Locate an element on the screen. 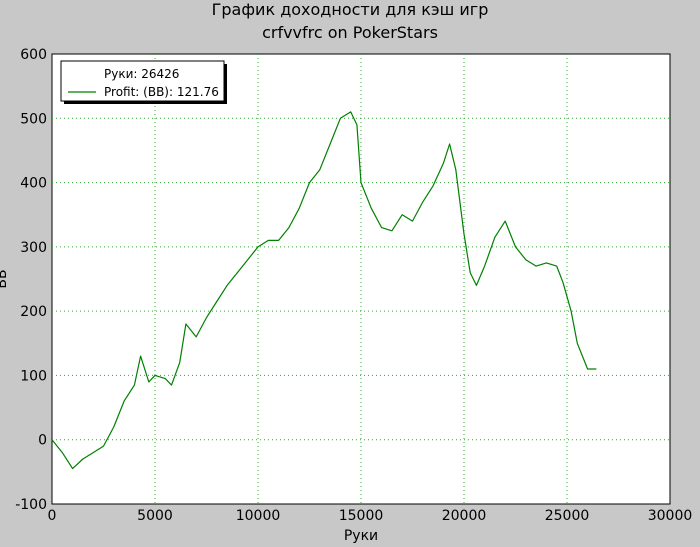 This screenshot has width=700, height=547. x-tick-label: 20000 is located at coordinates (464, 516).